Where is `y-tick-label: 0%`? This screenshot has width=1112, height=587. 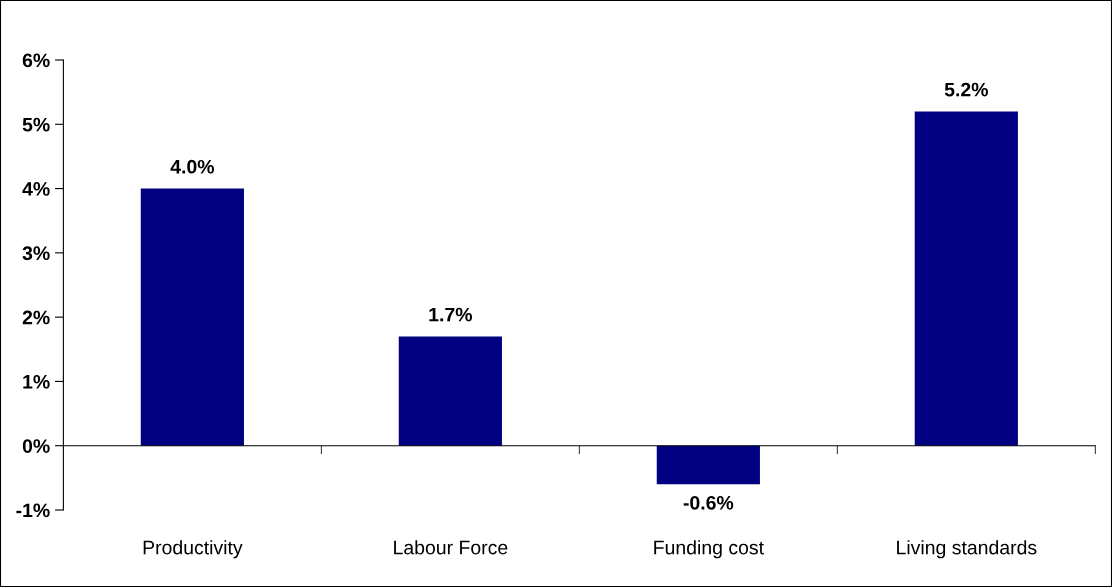
y-tick-label: 0% is located at coordinates (36, 446).